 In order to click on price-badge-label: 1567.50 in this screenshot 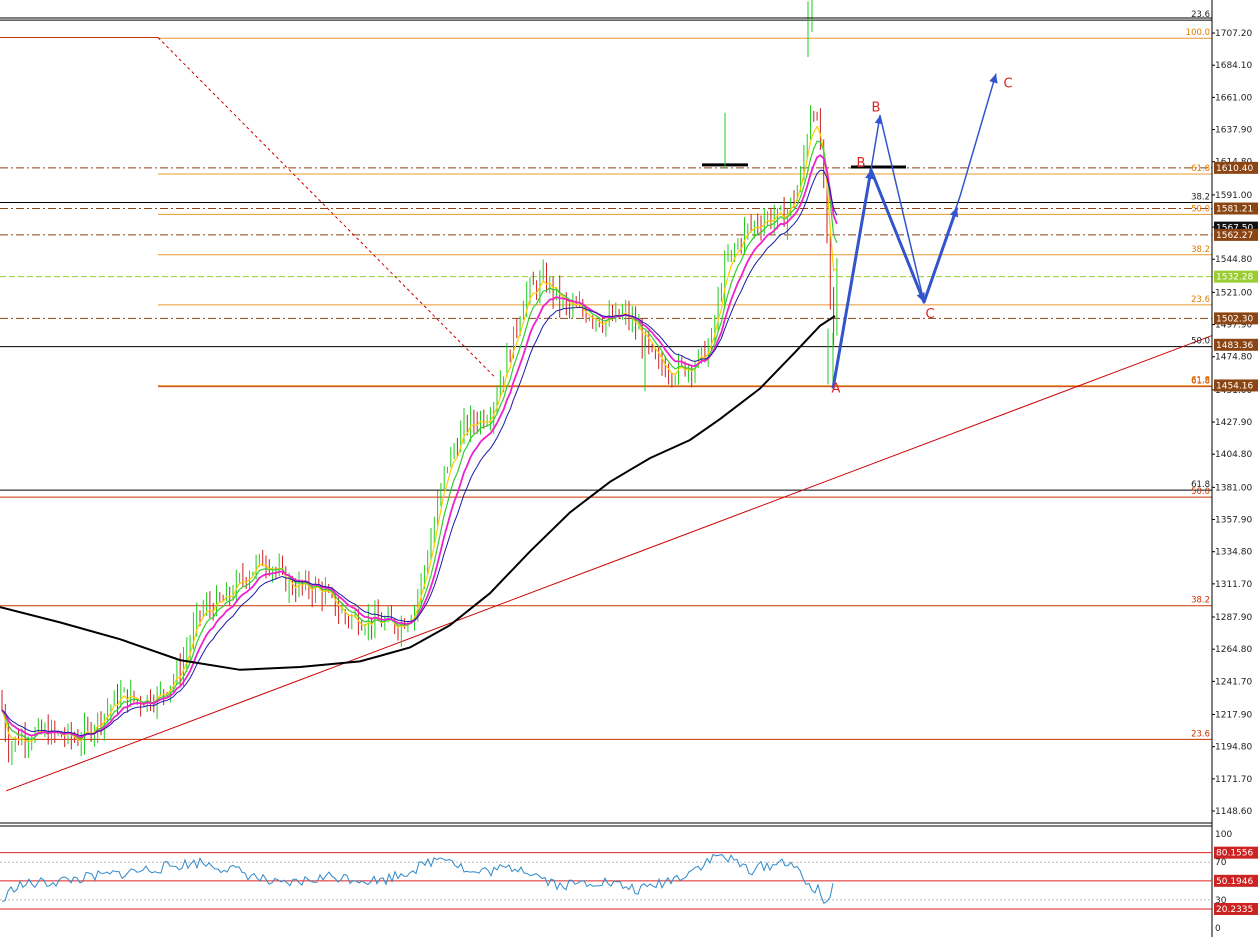, I will do `click(1234, 229)`.